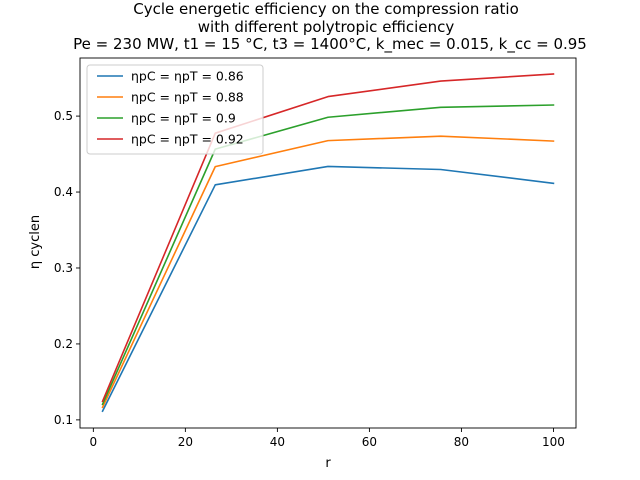 The width and height of the screenshot is (640, 480). What do you see at coordinates (327, 438) in the screenshot?
I see `x-axis-ticks: 0 20 40 60 80 100` at bounding box center [327, 438].